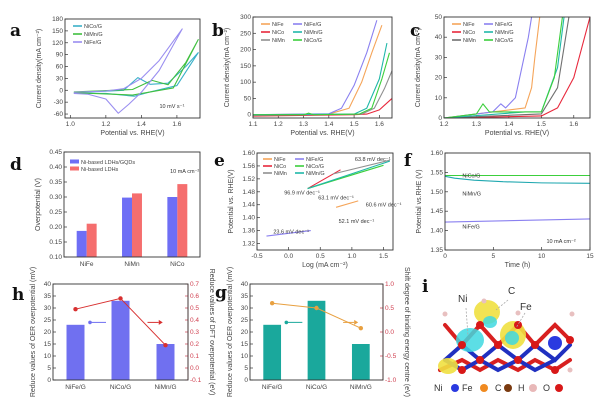 This screenshot has height=407, width=602. What do you see at coordinates (320, 256) in the screenshot?
I see `x-tick-label: 0.5` at bounding box center [320, 256].